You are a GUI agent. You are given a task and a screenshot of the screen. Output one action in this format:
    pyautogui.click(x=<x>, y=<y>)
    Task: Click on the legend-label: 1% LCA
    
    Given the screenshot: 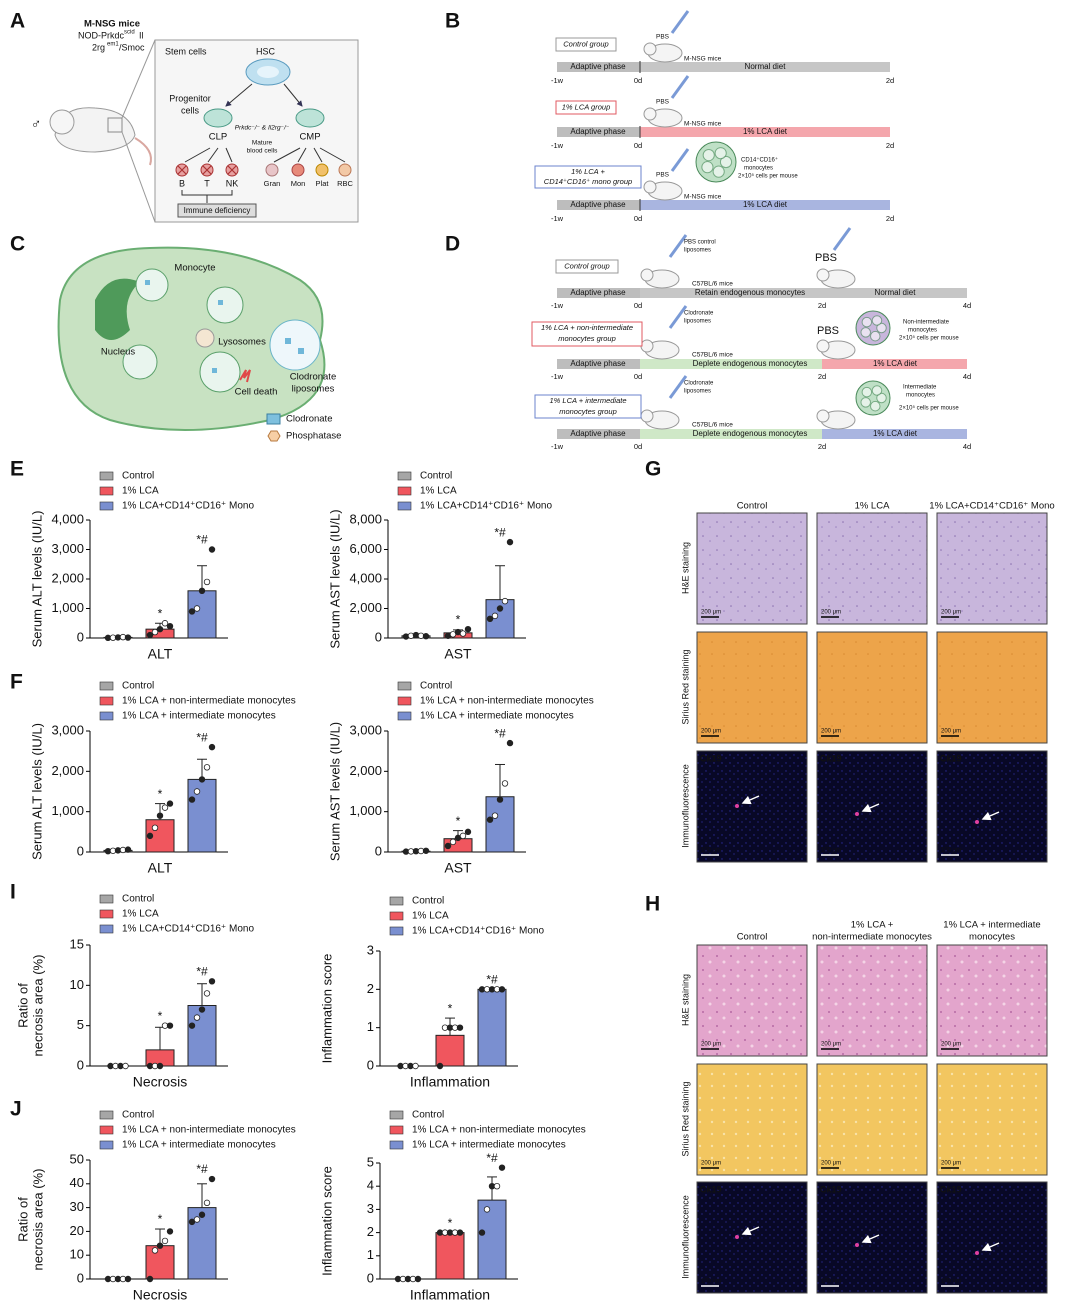 What is the action you would take?
    pyautogui.click(x=140, y=491)
    